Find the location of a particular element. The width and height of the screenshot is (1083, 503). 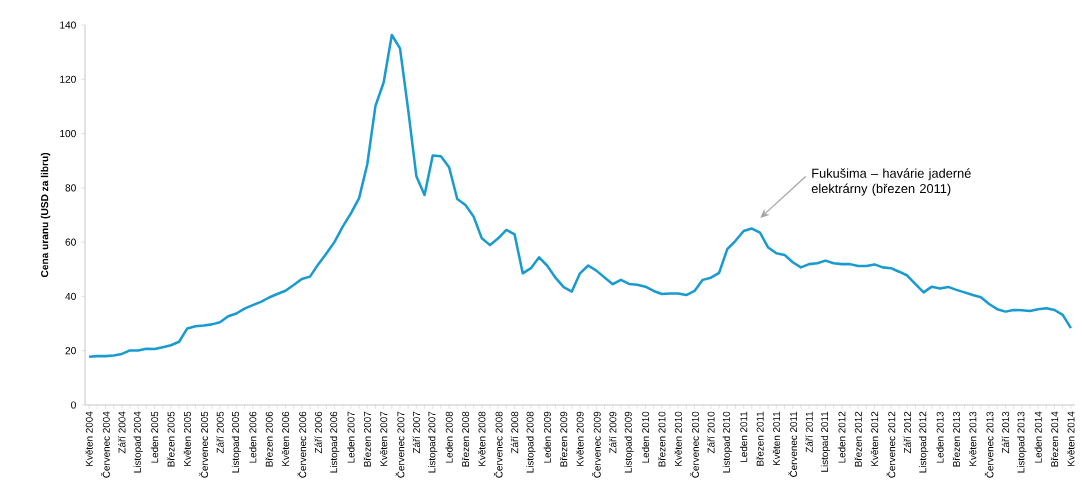

x-tick-label: Listopad 2006 is located at coordinates (334, 442).